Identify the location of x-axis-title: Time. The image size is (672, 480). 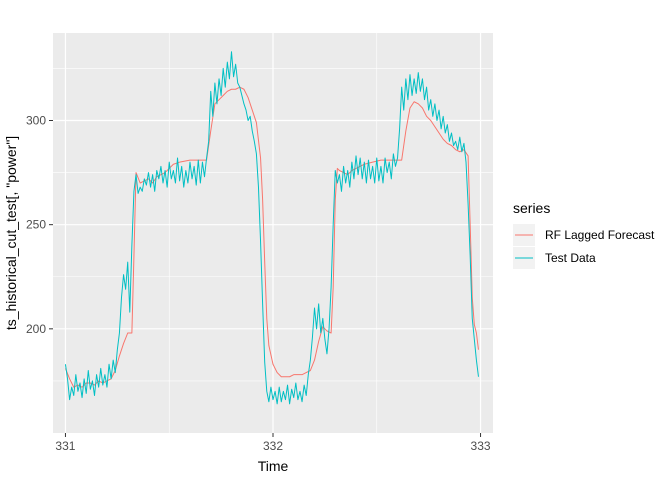
(273, 466).